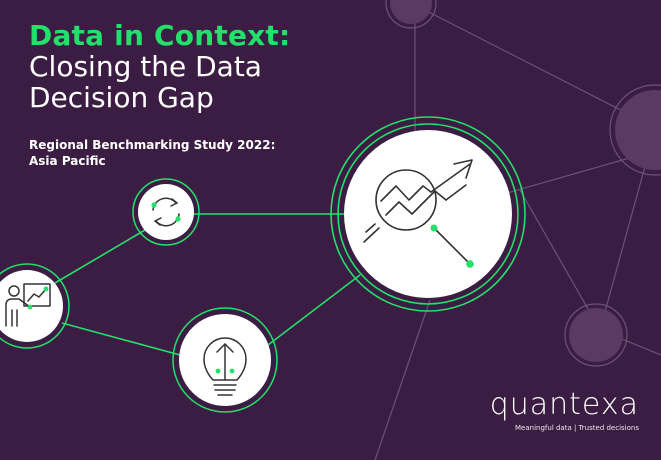  What do you see at coordinates (418, 212) in the screenshot?
I see `trend-magnifier-icon` at bounding box center [418, 212].